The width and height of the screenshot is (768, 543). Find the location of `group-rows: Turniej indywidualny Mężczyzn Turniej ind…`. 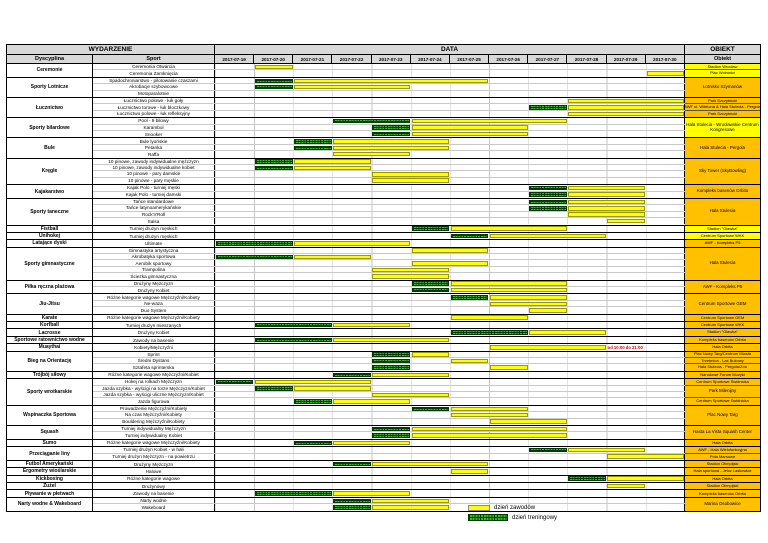

group-rows: Turniej indywidualny Mężczyzn Turniej ind… is located at coordinates (389, 432).